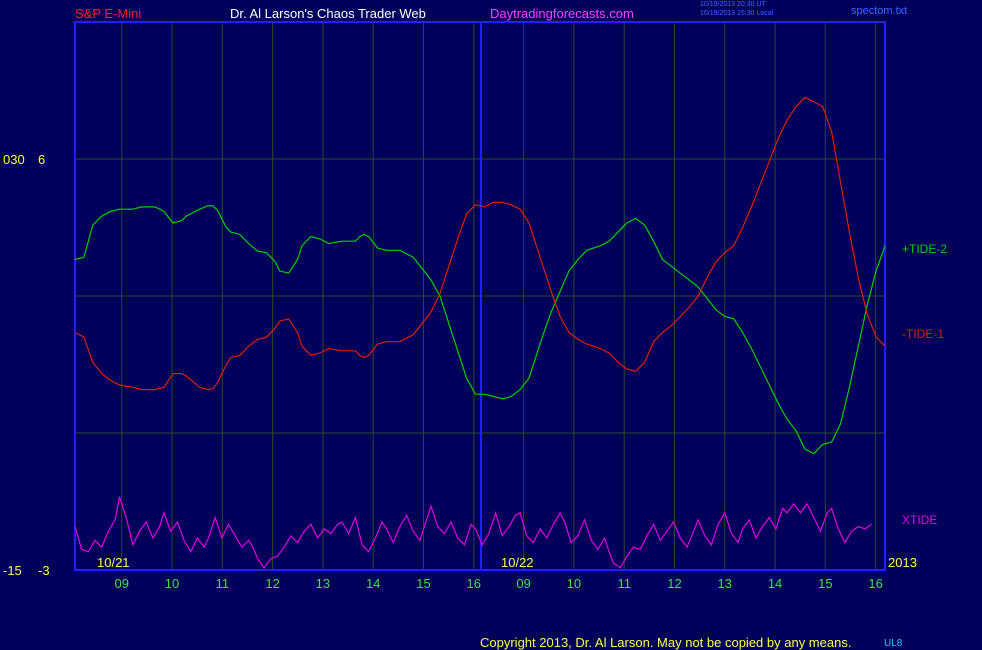 The image size is (982, 650). I want to click on legend-label: -TIDE-1, so click(923, 334).